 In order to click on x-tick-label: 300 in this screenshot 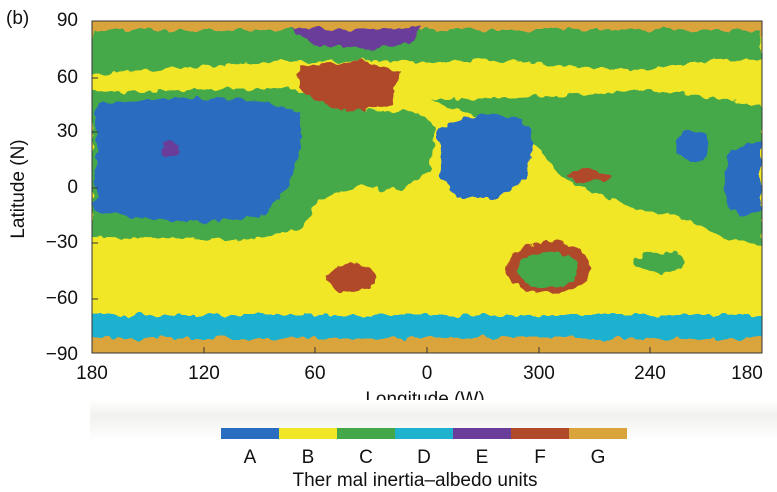, I will do `click(539, 373)`.